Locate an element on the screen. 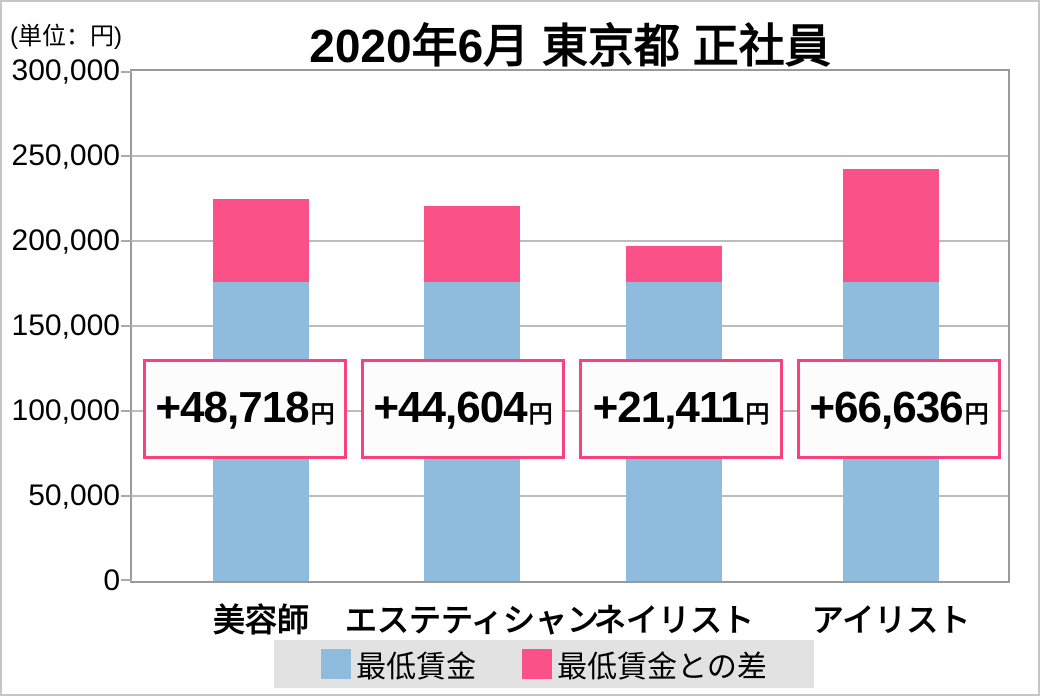  unit-label: (単位：円) is located at coordinates (66, 36).